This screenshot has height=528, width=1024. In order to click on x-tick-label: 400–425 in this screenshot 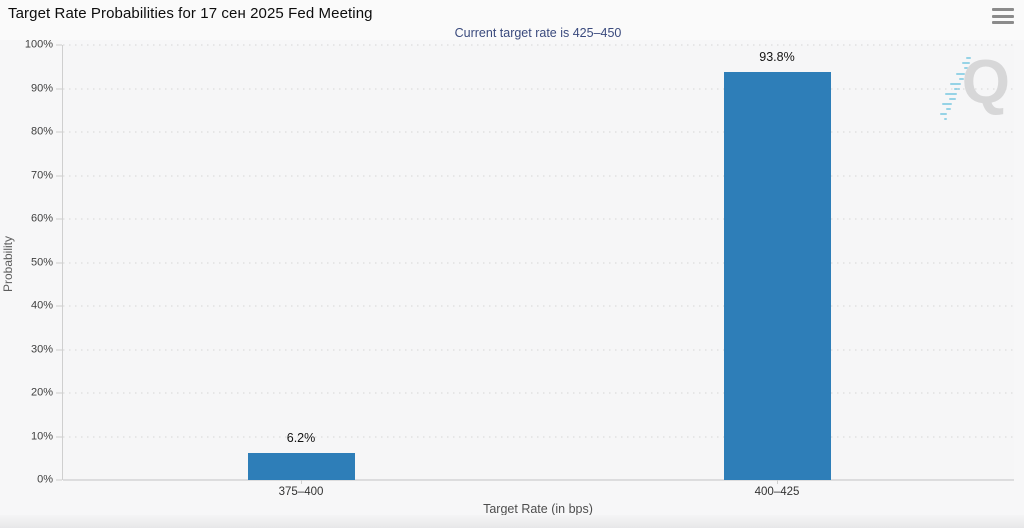, I will do `click(777, 492)`.